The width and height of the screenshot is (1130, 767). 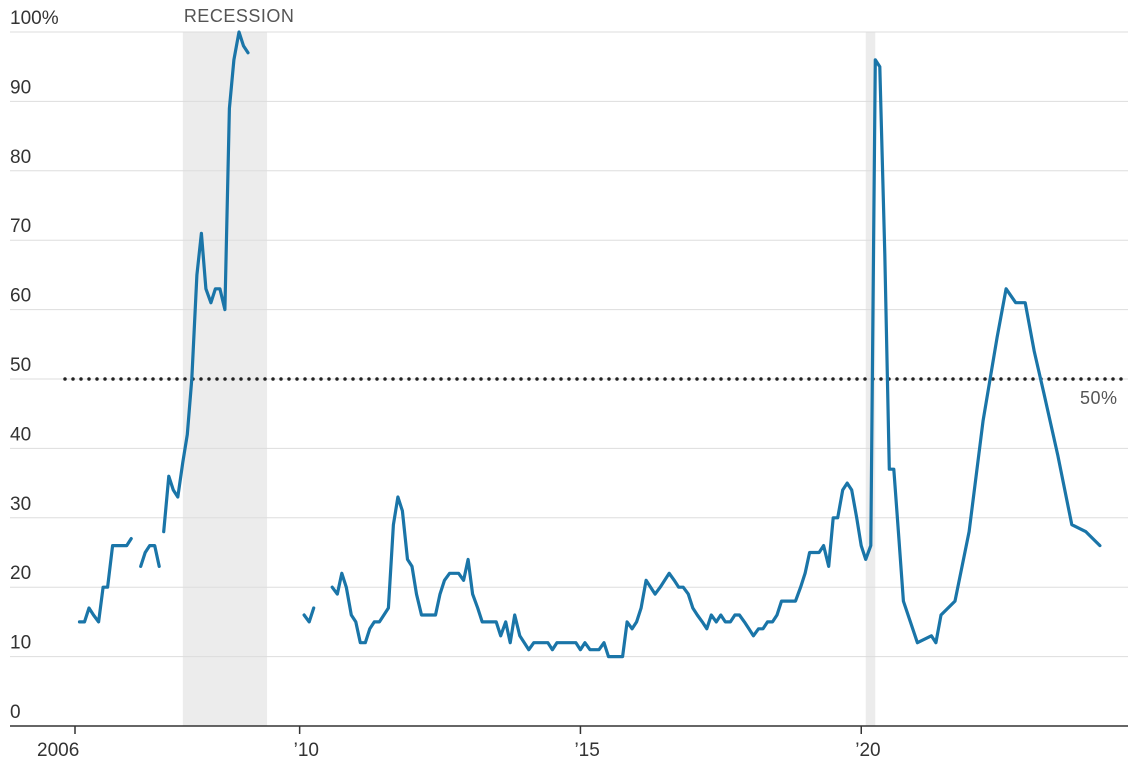 What do you see at coordinates (34, 18) in the screenshot?
I see `y-tick-label: 100%` at bounding box center [34, 18].